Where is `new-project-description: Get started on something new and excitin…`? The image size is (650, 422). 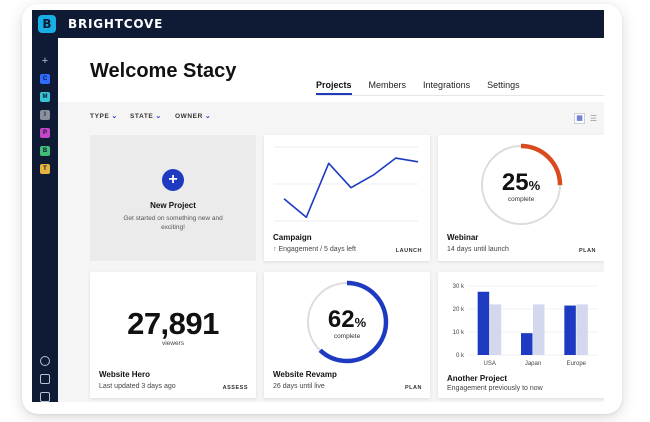 new-project-description: Get started on something new and excitin… is located at coordinates (173, 223).